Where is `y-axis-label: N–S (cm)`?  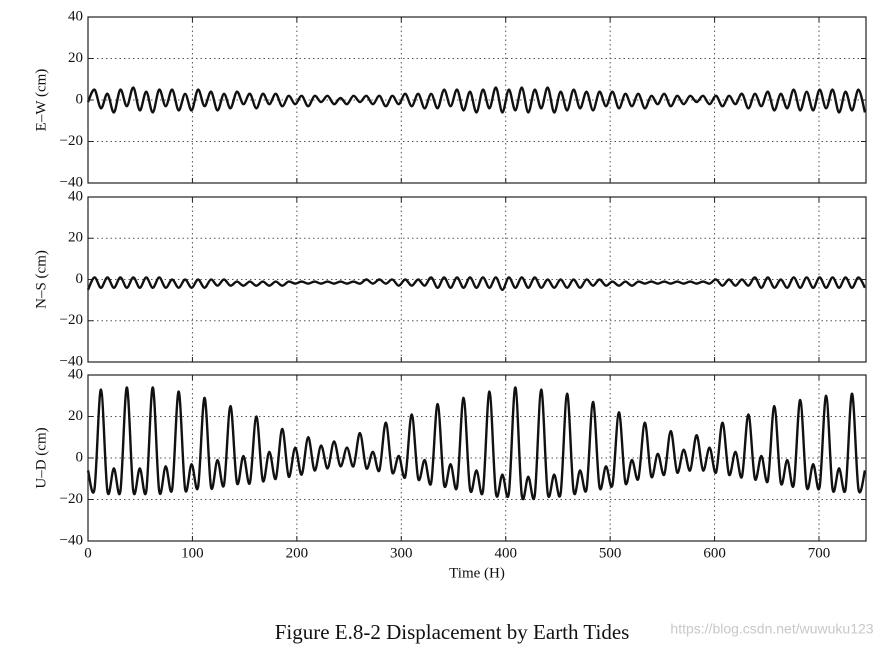 y-axis-label: N–S (cm) is located at coordinates (41, 279).